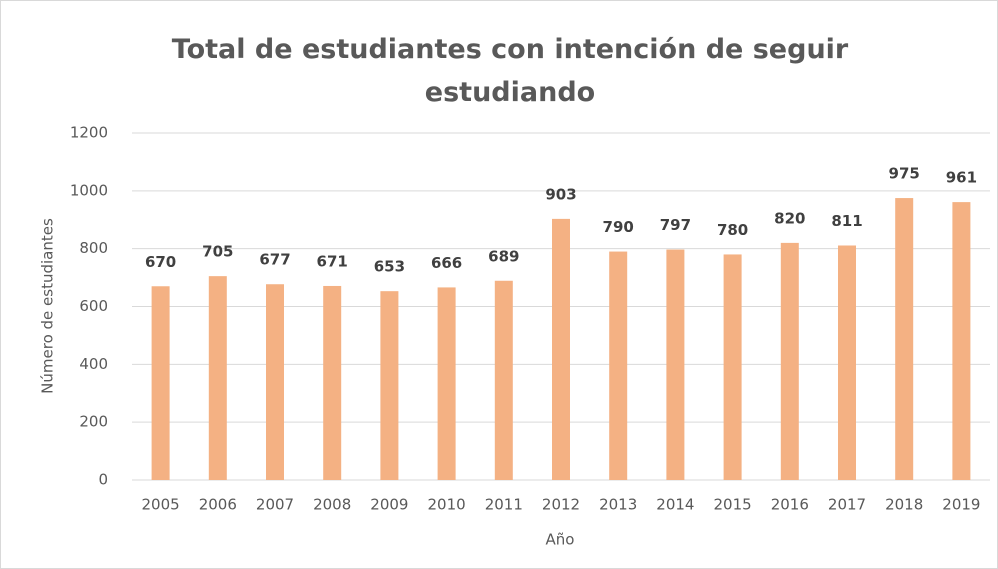  I want to click on x-tick-label: 2013, so click(618, 505).